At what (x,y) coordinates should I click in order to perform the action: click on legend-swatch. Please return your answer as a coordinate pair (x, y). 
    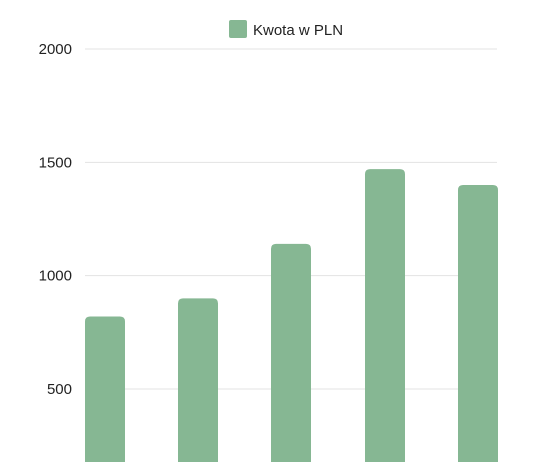
    Looking at the image, I should click on (238, 29).